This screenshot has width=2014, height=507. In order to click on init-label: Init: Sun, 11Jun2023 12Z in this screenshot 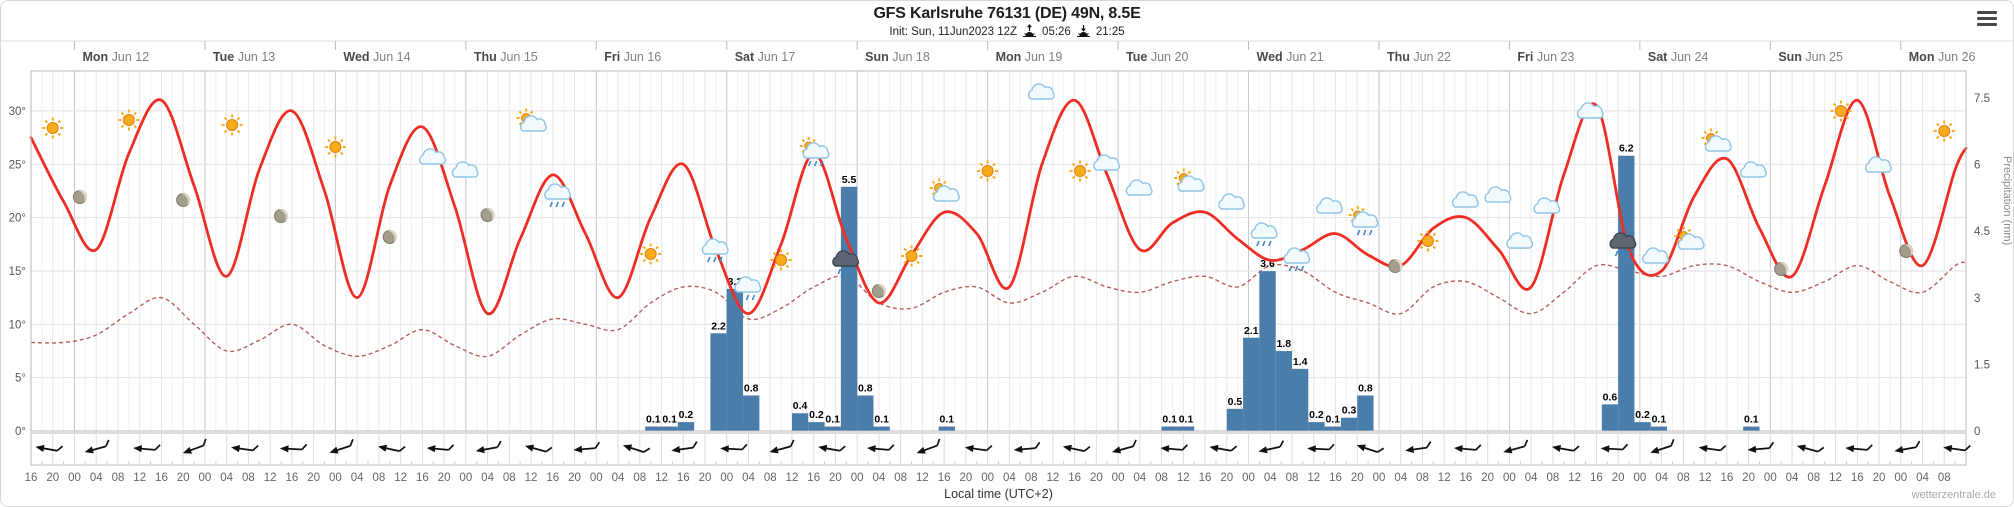, I will do `click(953, 31)`.